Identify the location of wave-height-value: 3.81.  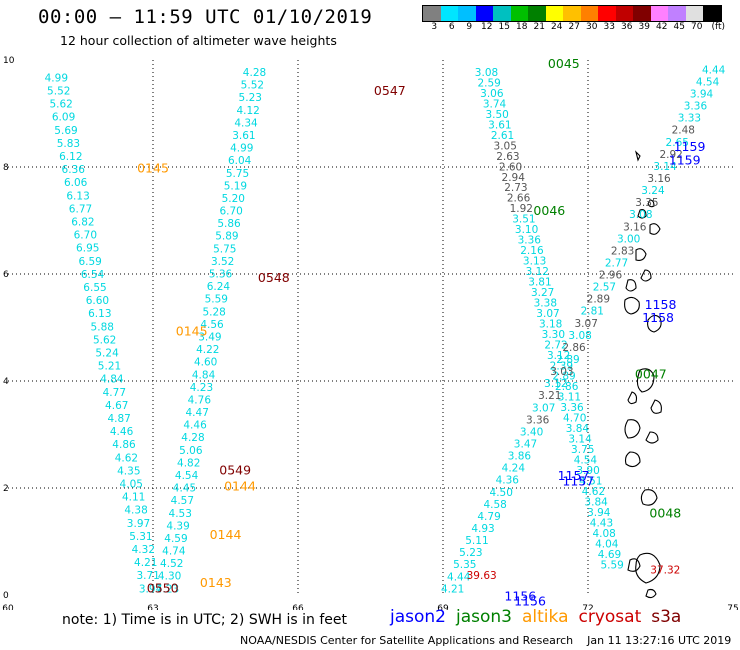
(539, 282).